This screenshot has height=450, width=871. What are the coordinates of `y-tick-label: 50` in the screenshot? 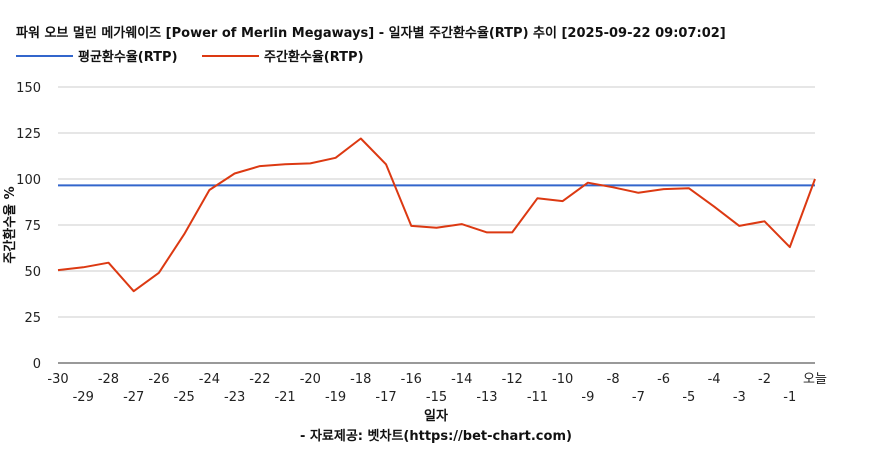 It's located at (32, 272).